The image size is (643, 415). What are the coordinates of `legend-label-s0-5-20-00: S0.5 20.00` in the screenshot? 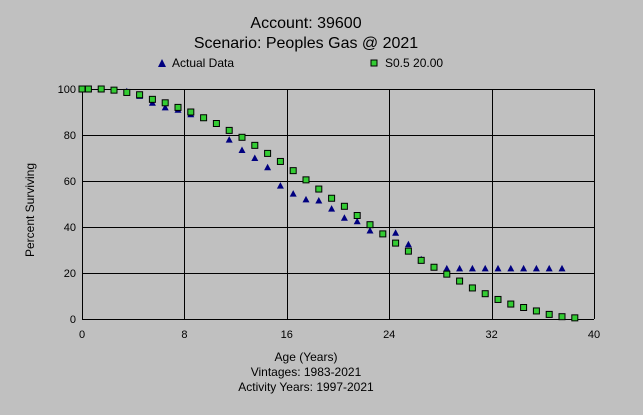 It's located at (414, 63).